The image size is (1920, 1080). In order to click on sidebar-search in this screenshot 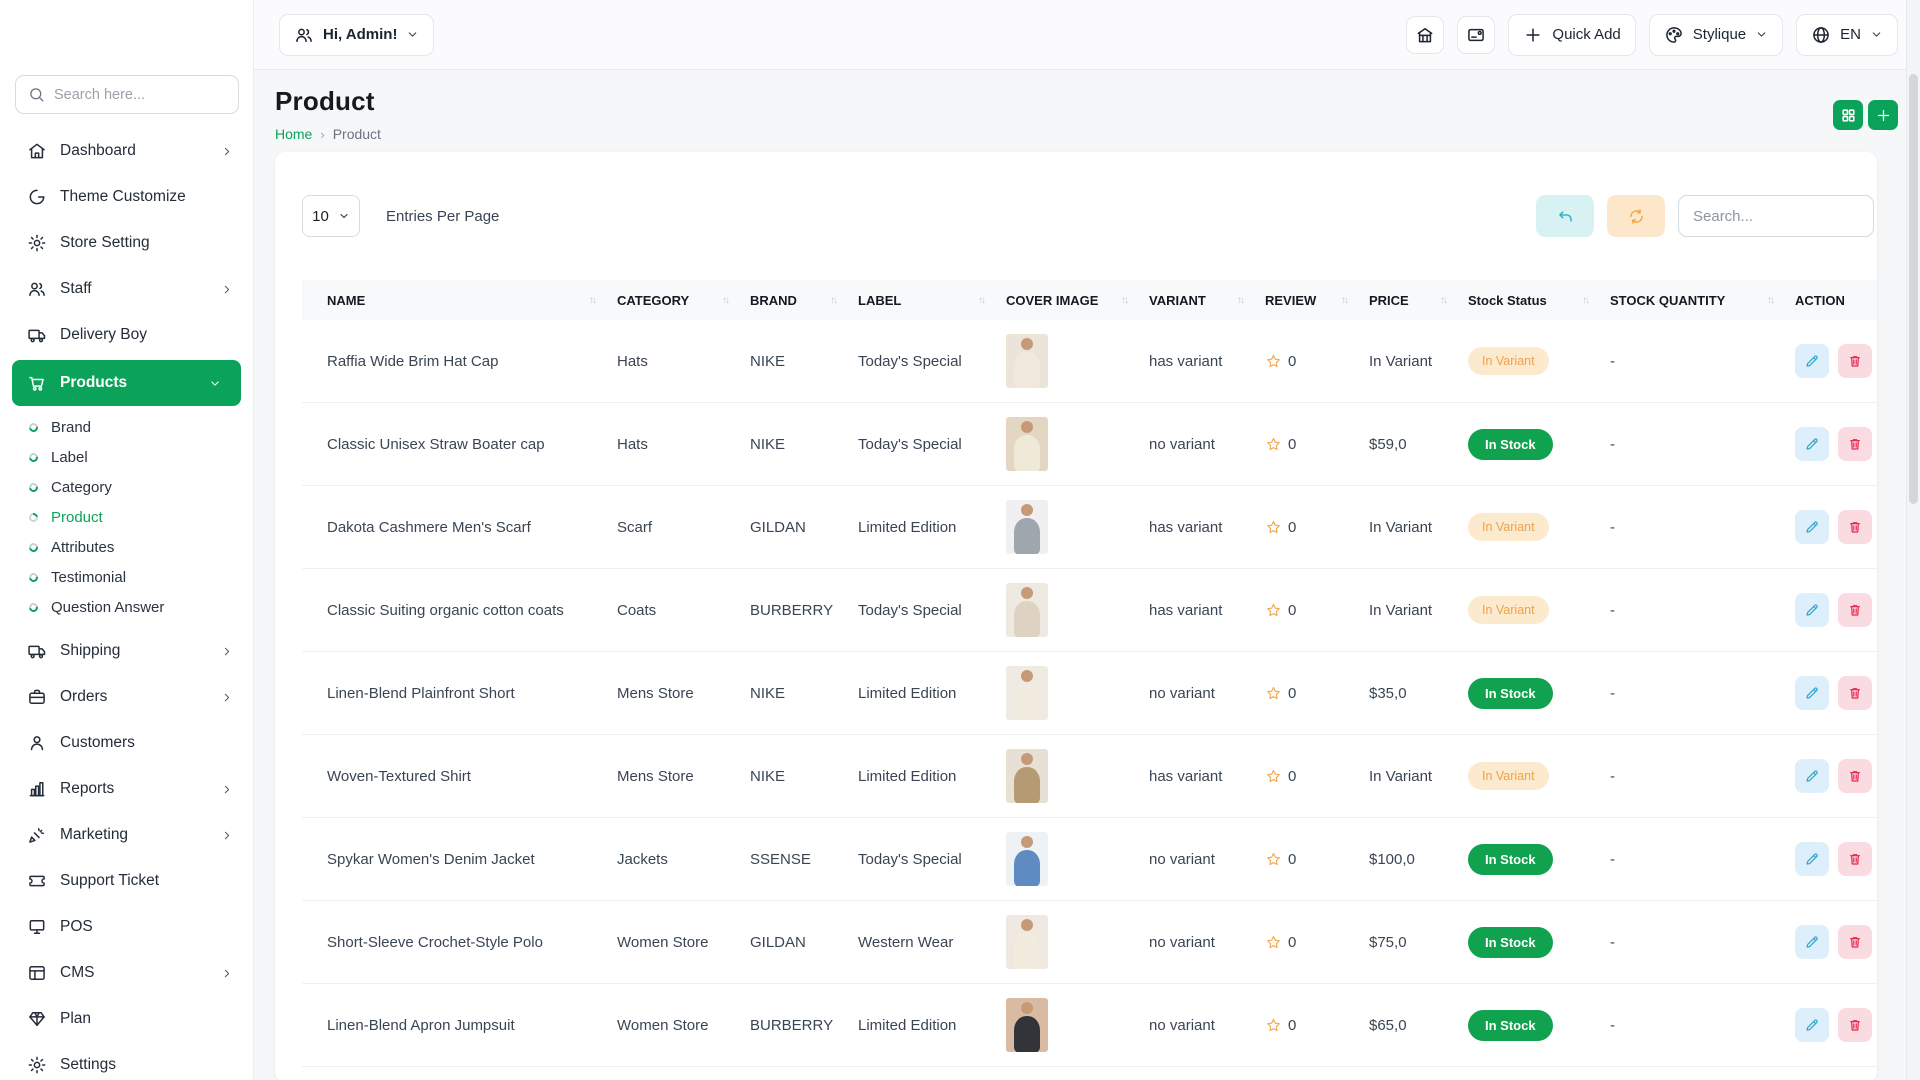, I will do `click(127, 94)`.